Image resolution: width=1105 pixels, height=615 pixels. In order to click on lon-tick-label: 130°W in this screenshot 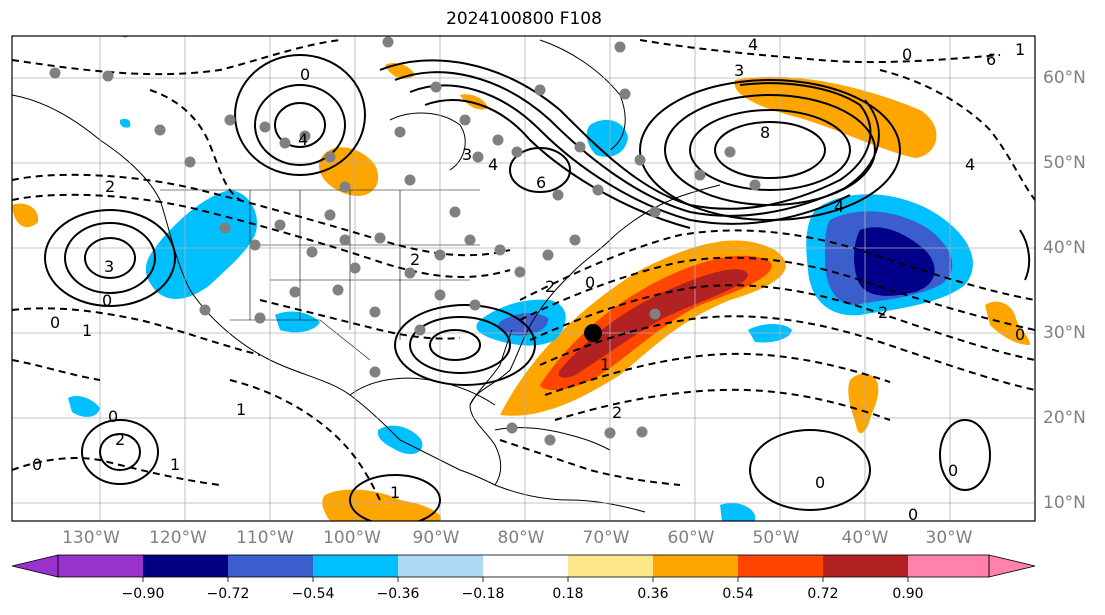, I will do `click(91, 538)`.